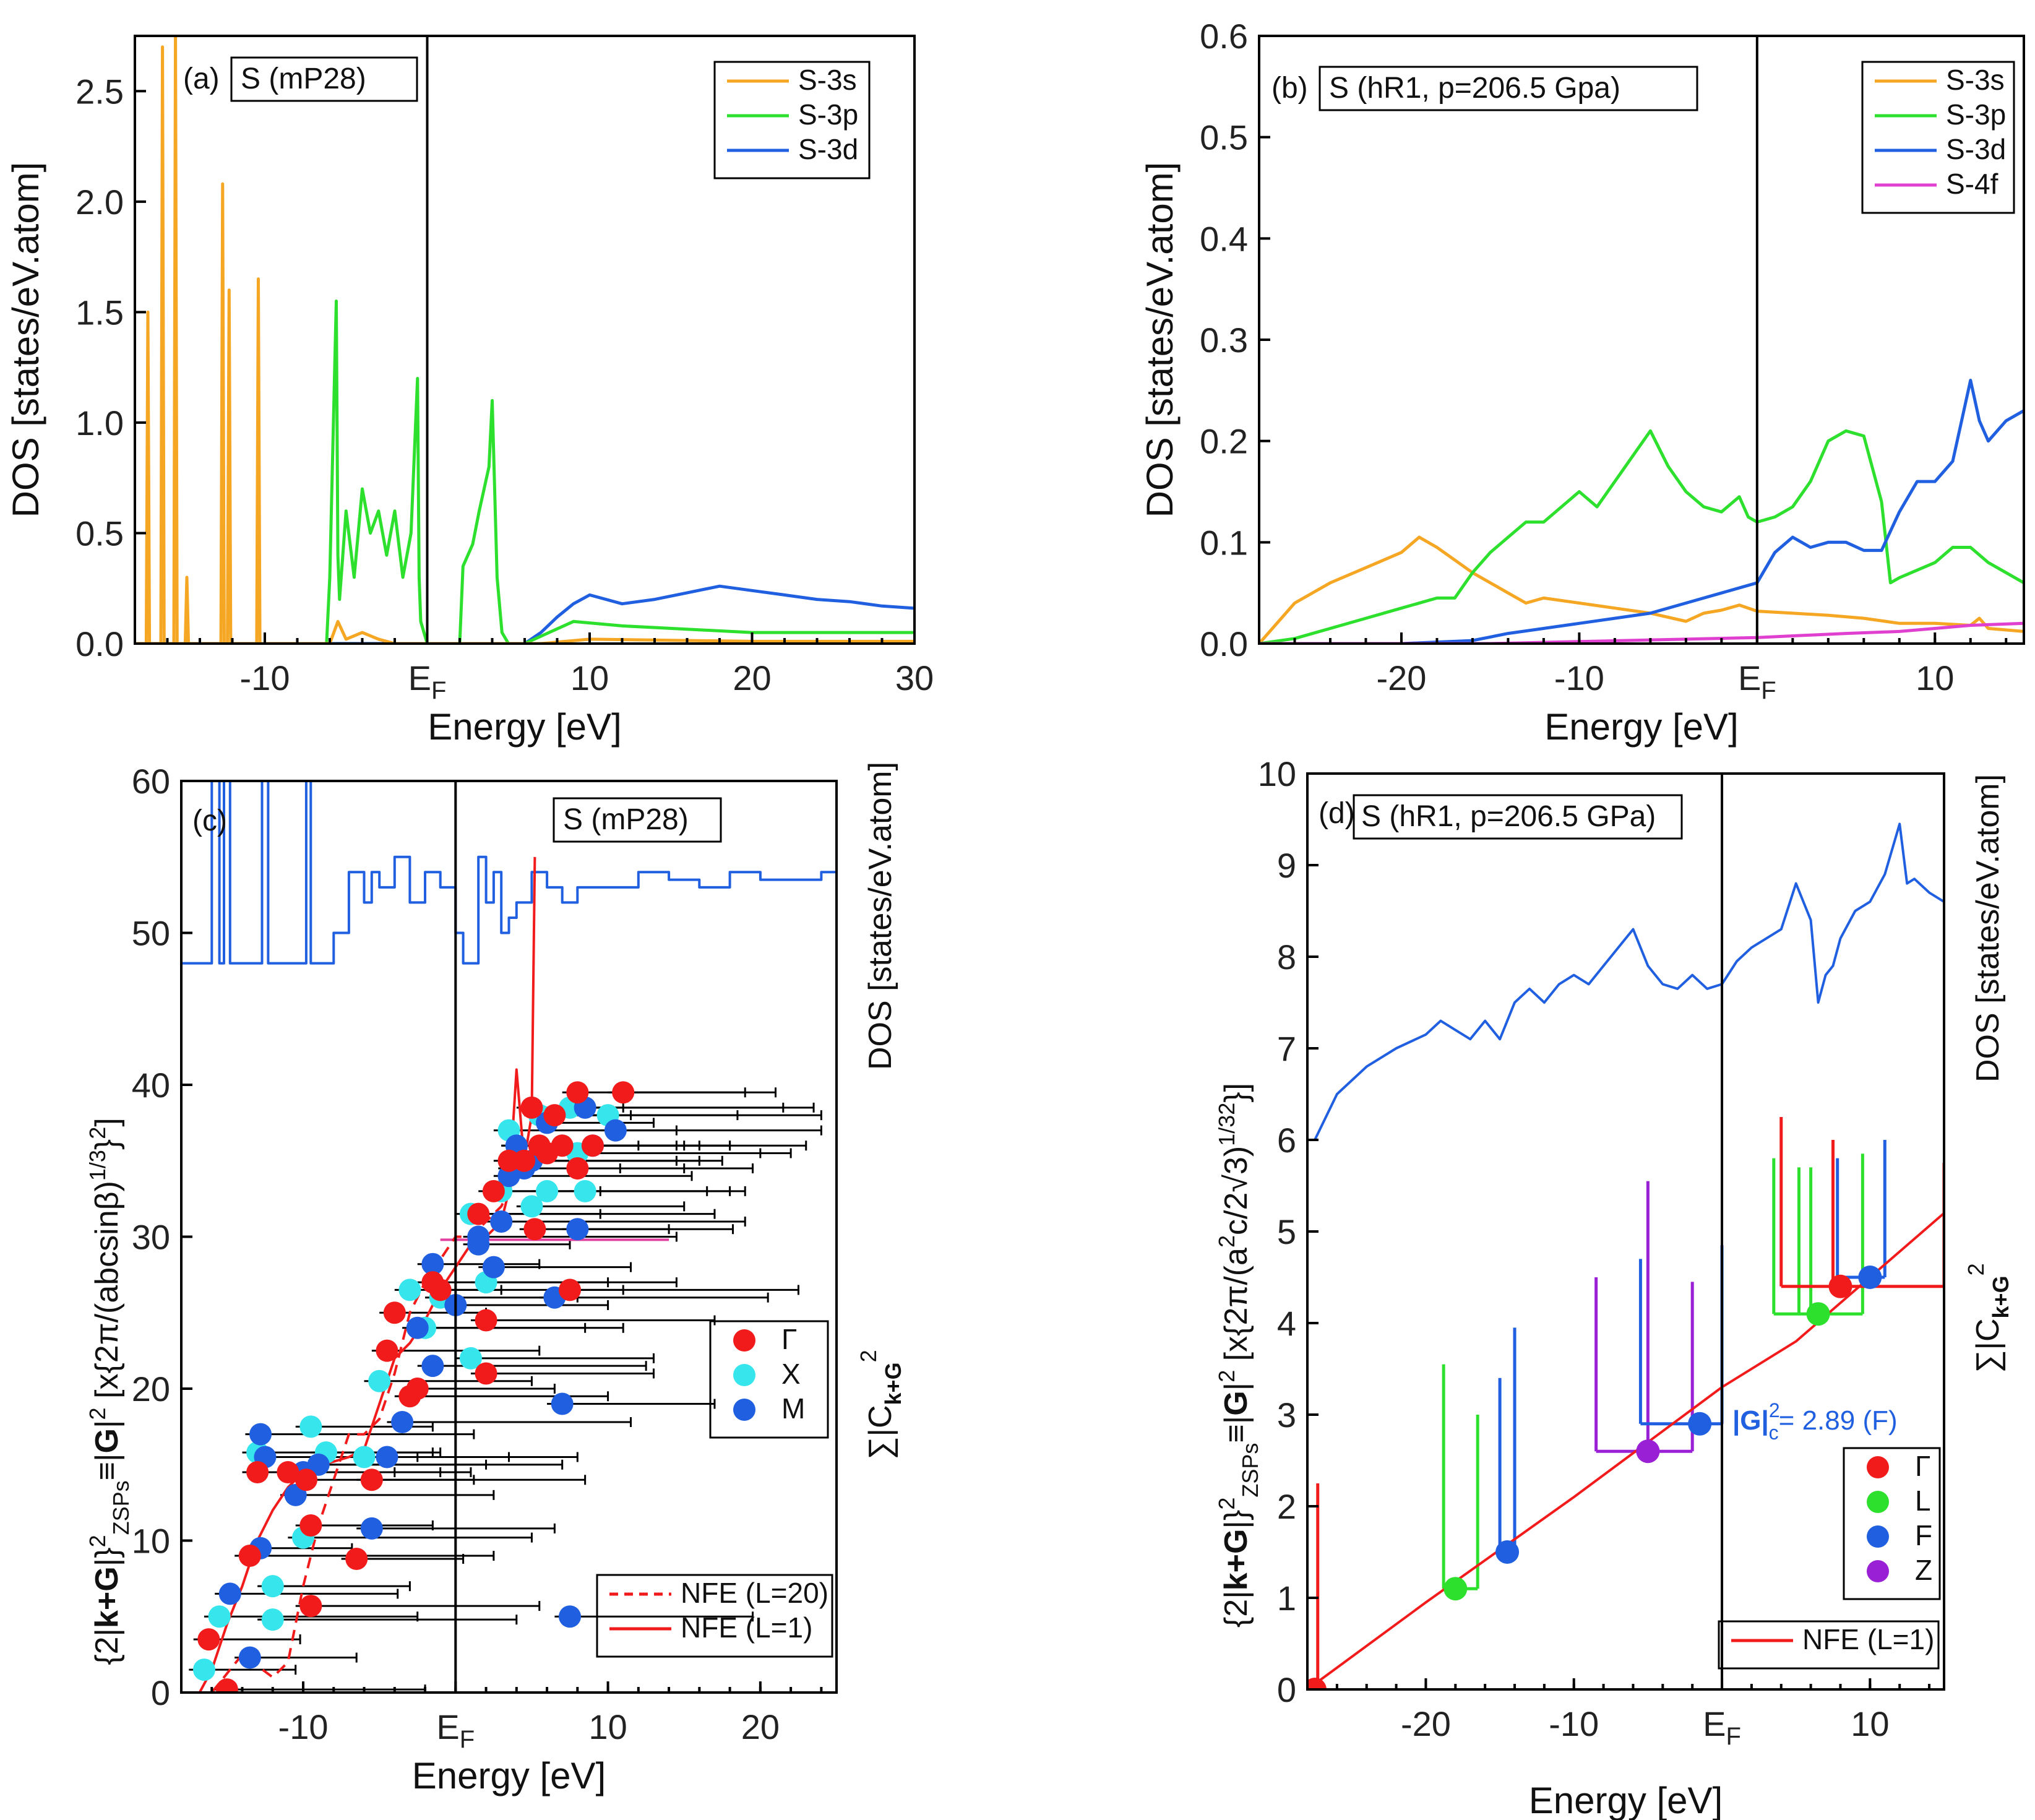 Image resolution: width=2035 pixels, height=1820 pixels. Describe the element at coordinates (303, 79) in the screenshot. I see `panel-title: S (mP28)` at that location.